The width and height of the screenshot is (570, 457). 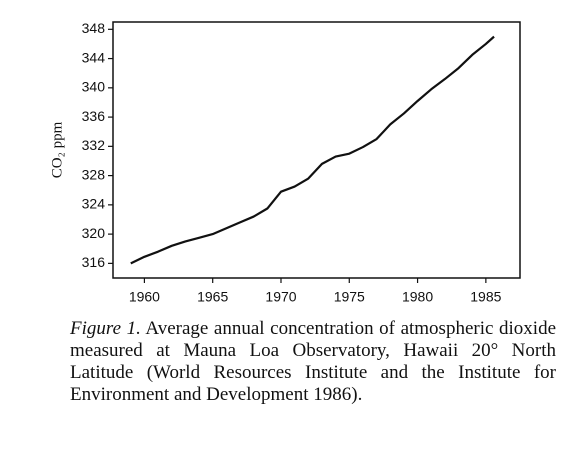 I want to click on caption-label: Figure 1., so click(x=105, y=328).